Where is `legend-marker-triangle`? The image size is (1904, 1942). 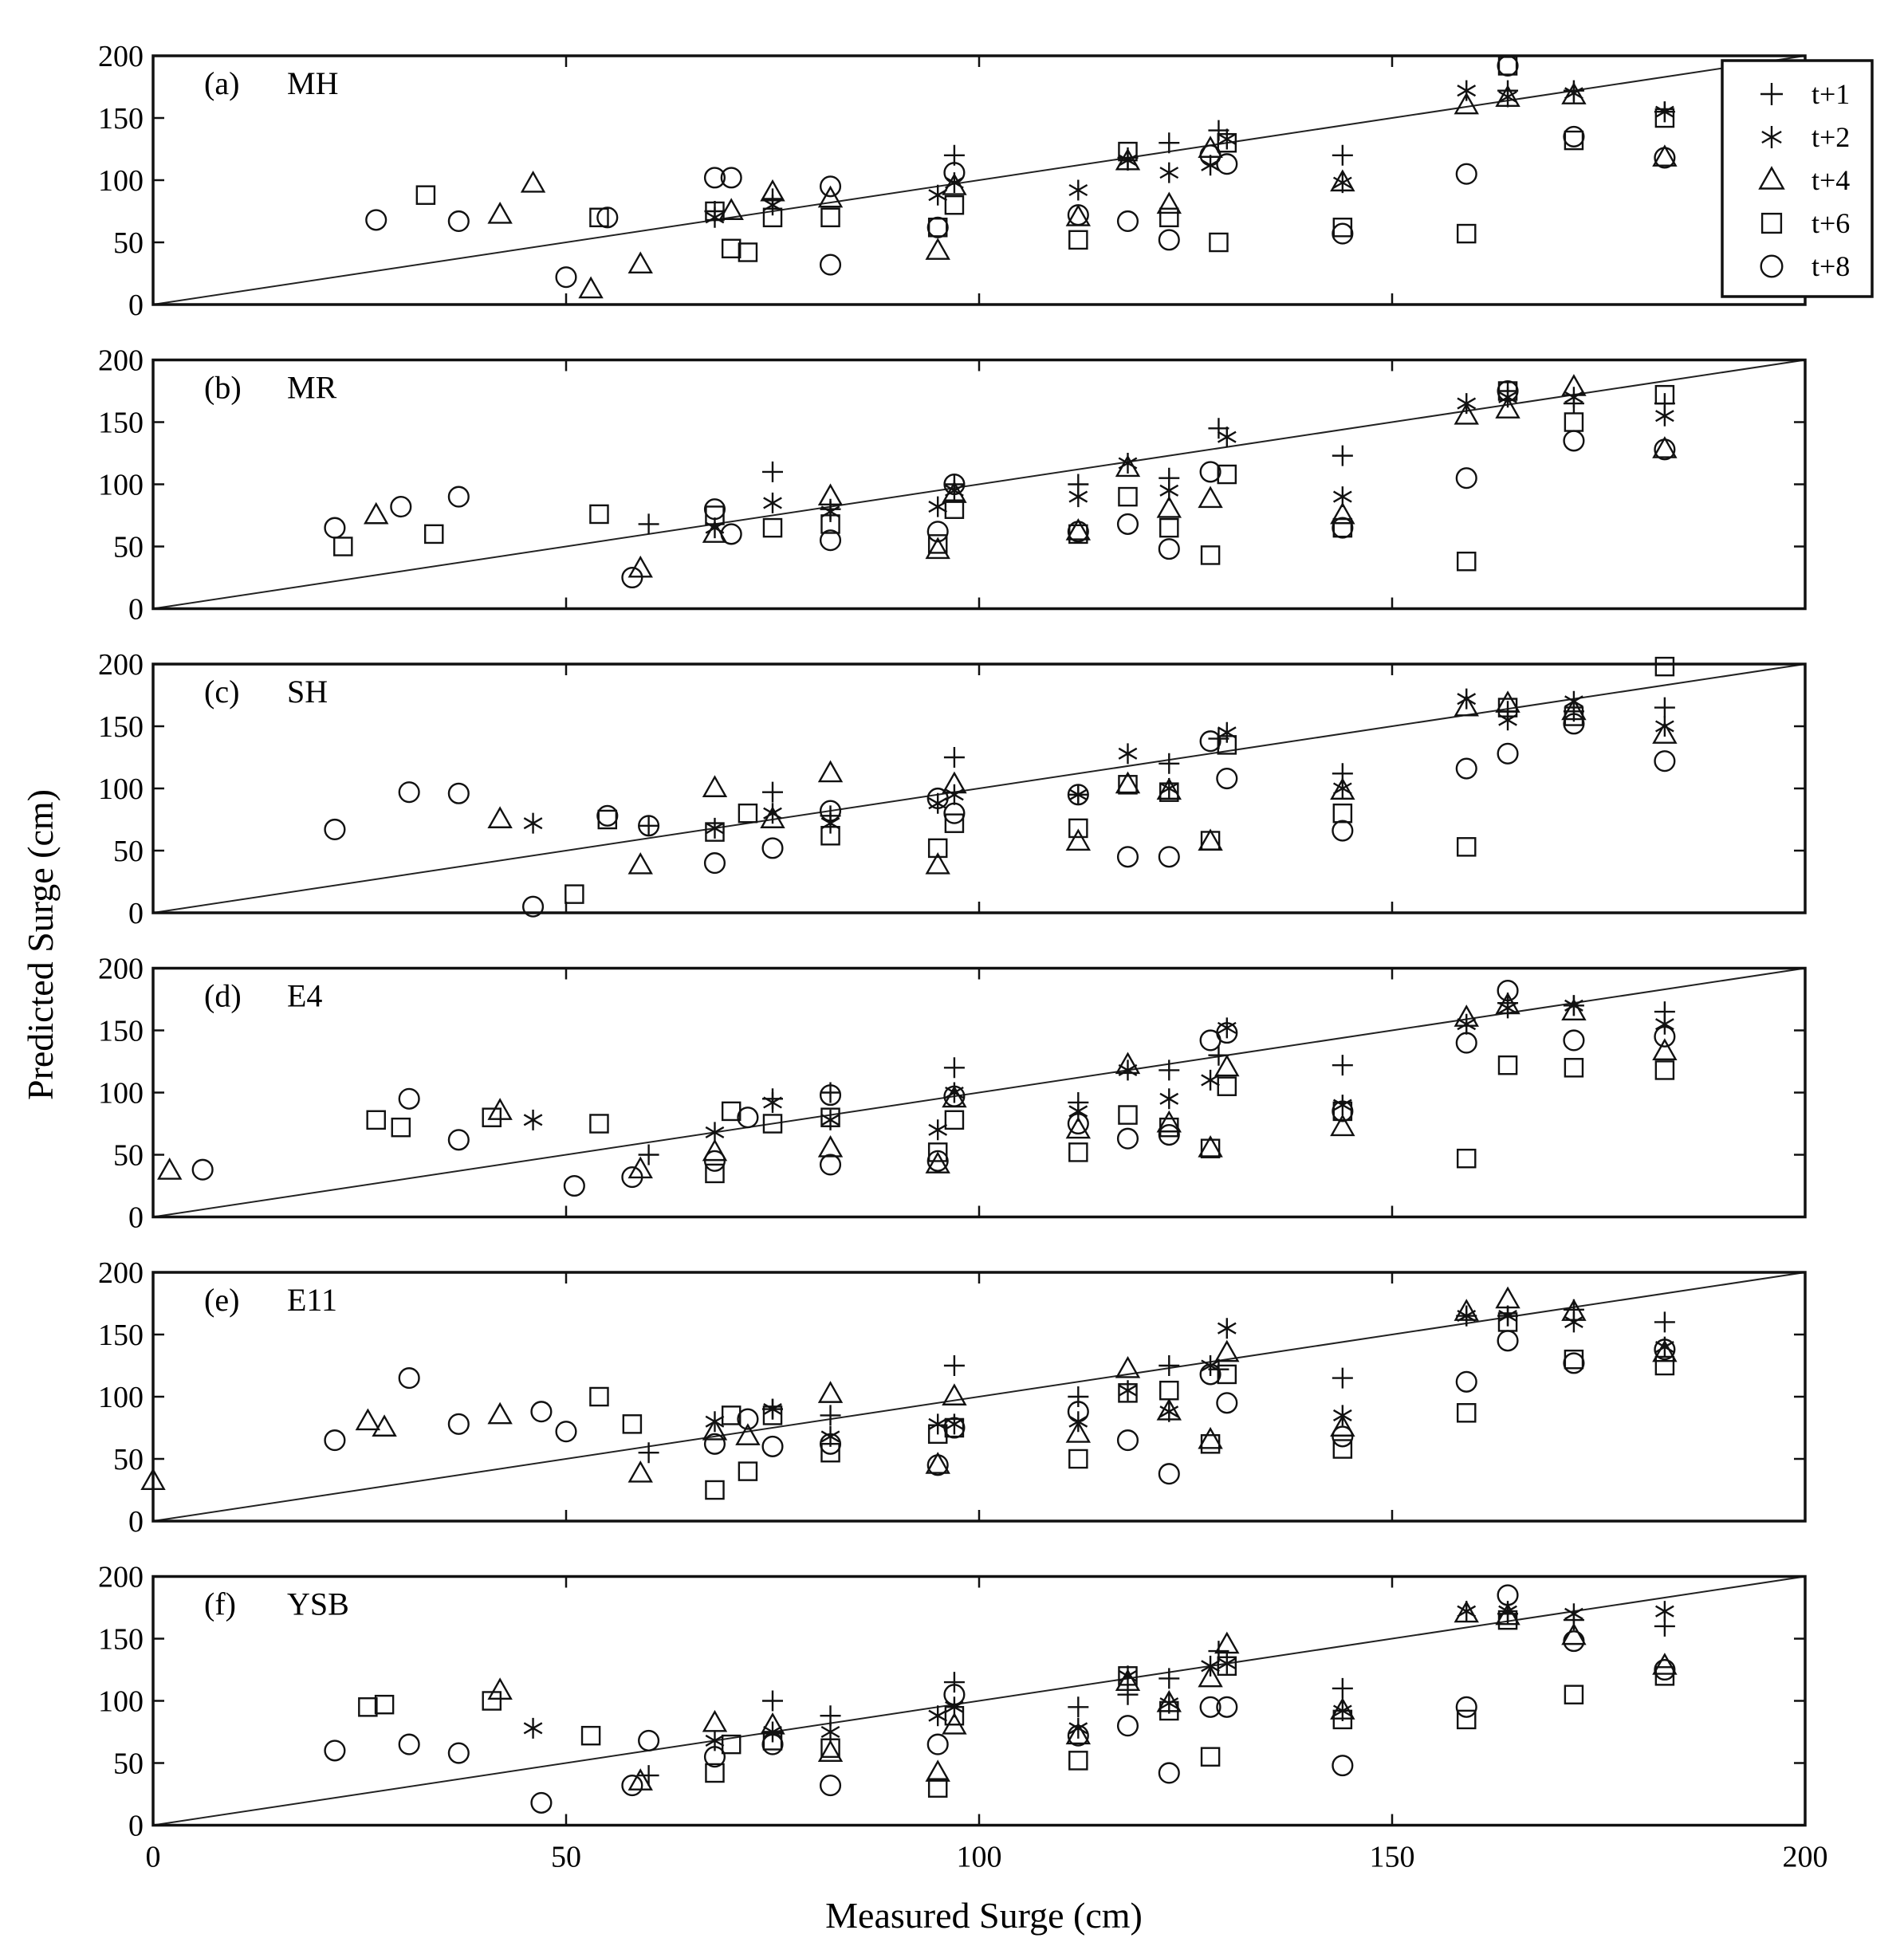 legend-marker-triangle is located at coordinates (1771, 178).